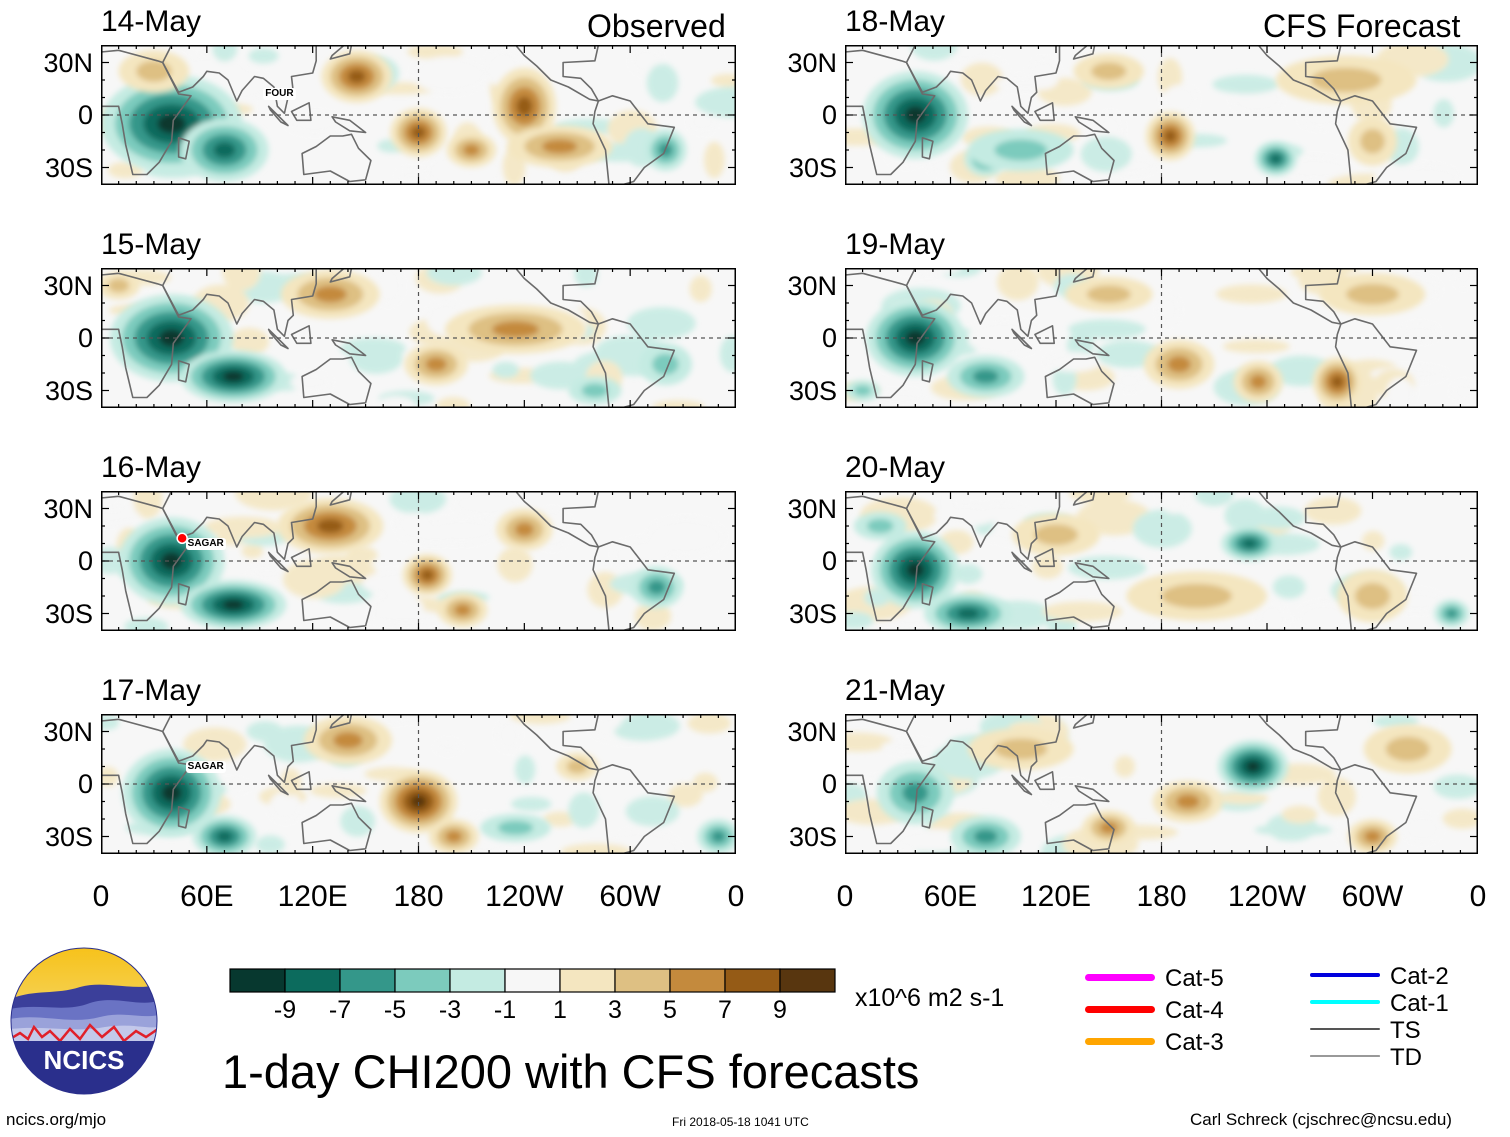  Describe the element at coordinates (1362, 26) in the screenshot. I see `cfs-forecast-title: CFS Forecast` at that location.